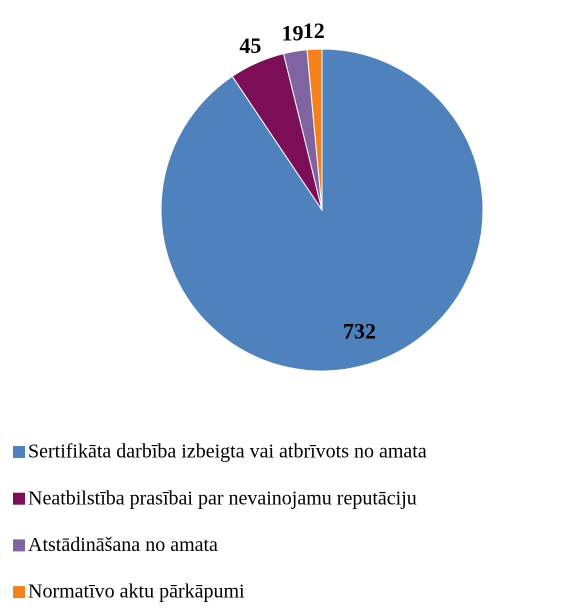  I want to click on data-label: 12, so click(314, 30).